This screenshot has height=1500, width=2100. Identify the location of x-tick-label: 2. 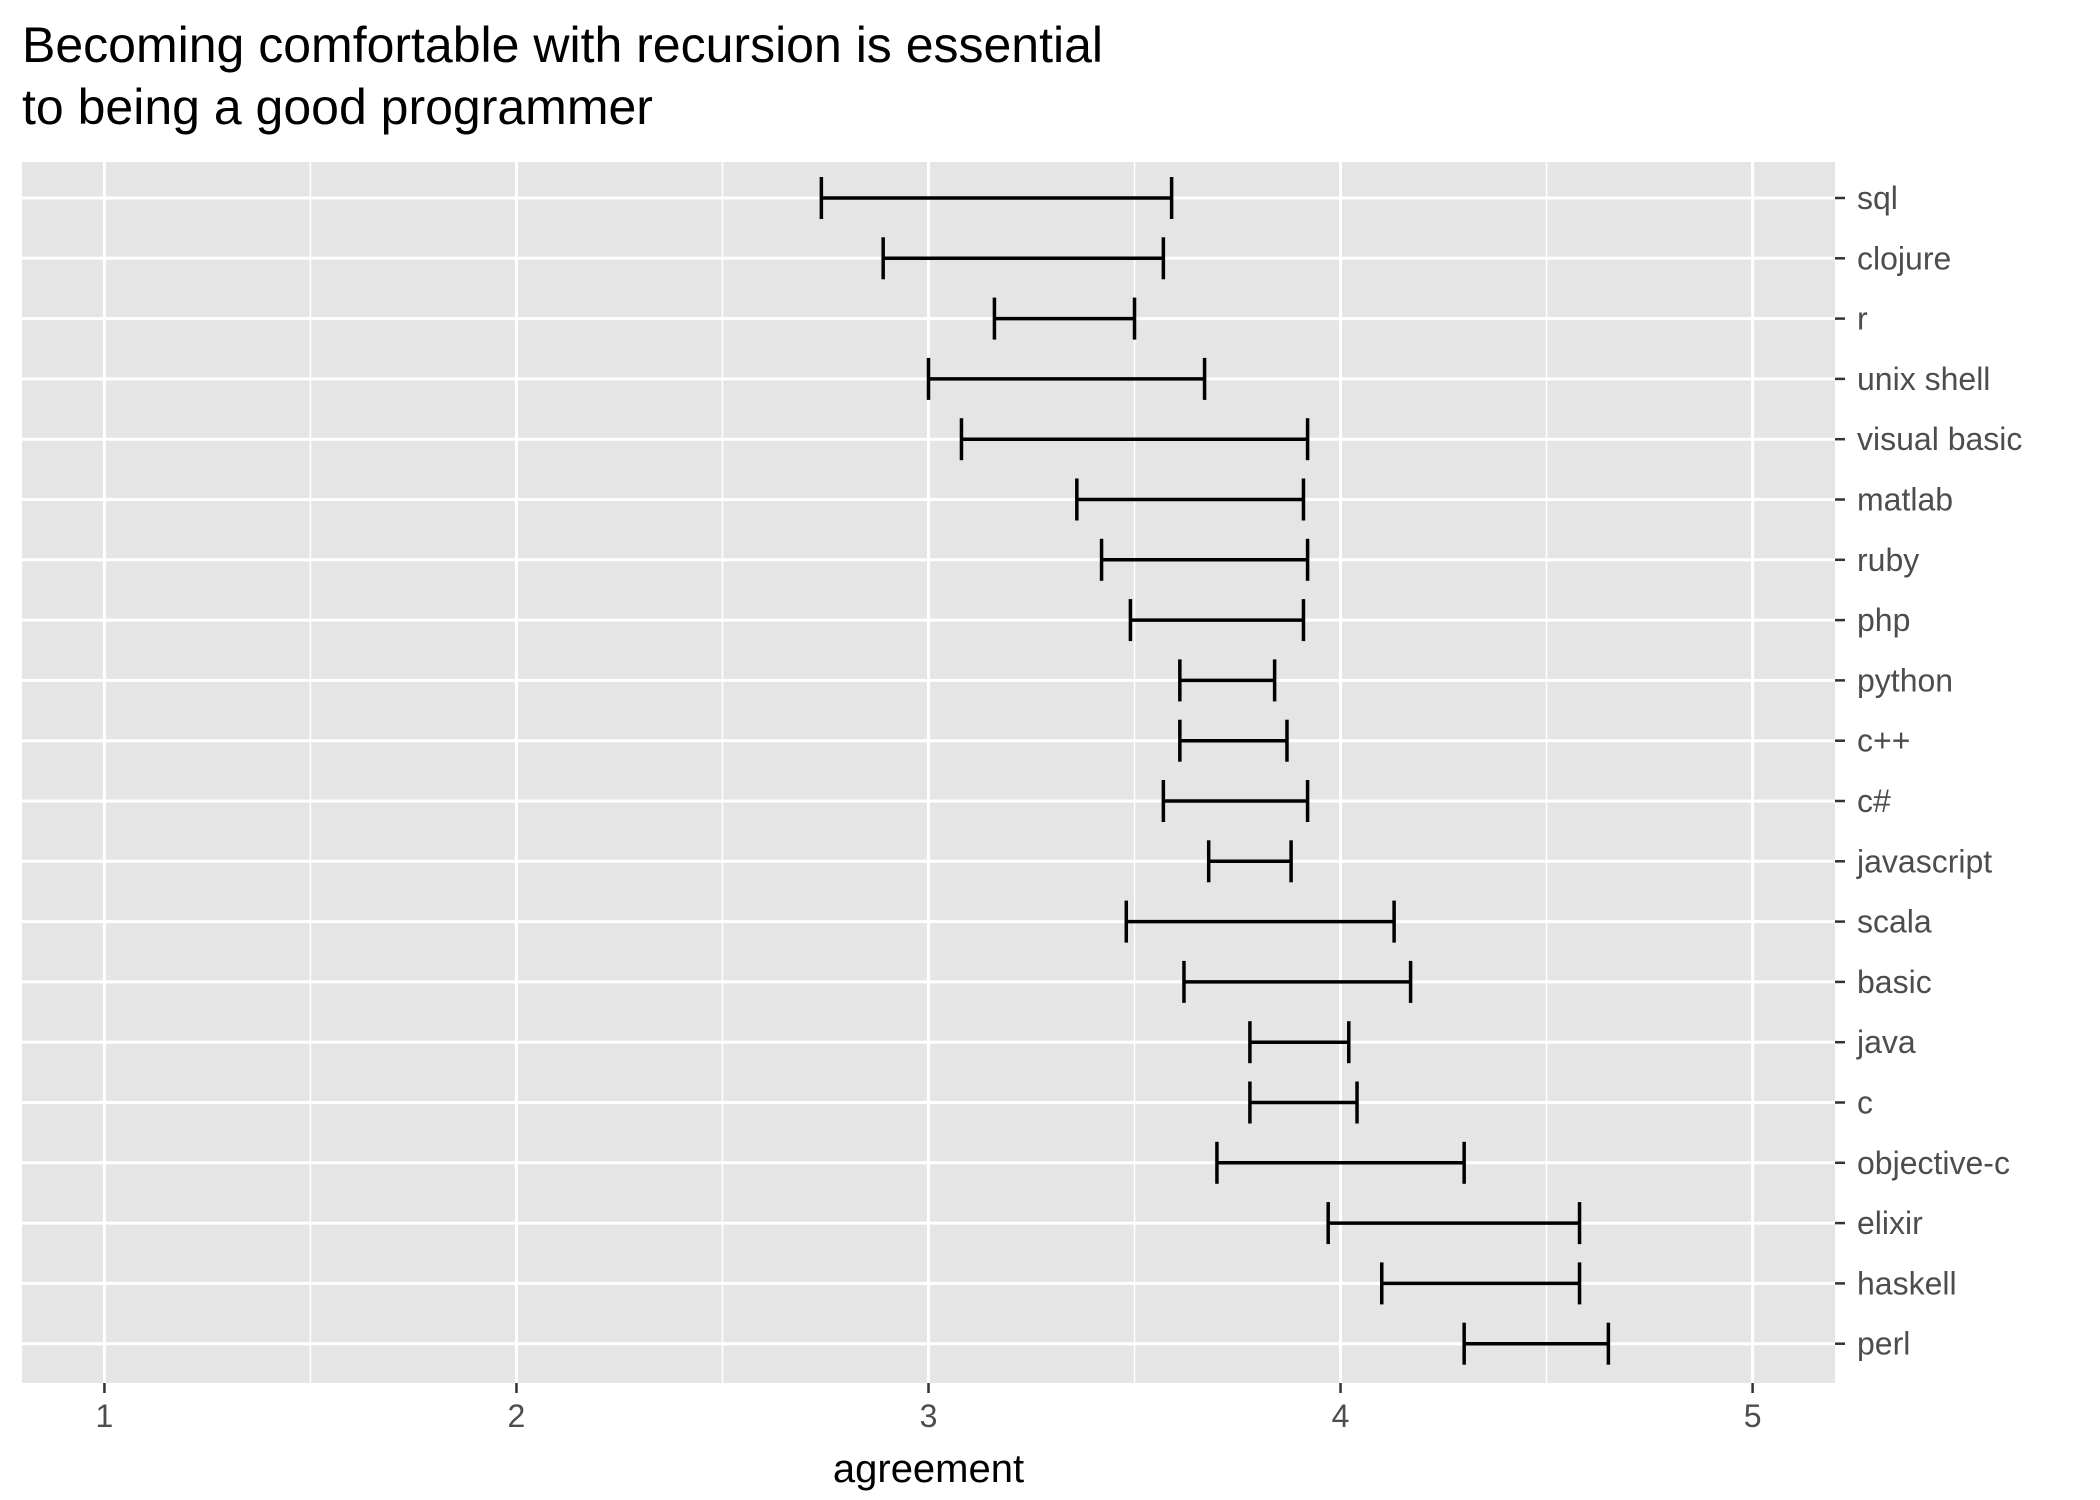
(517, 1416).